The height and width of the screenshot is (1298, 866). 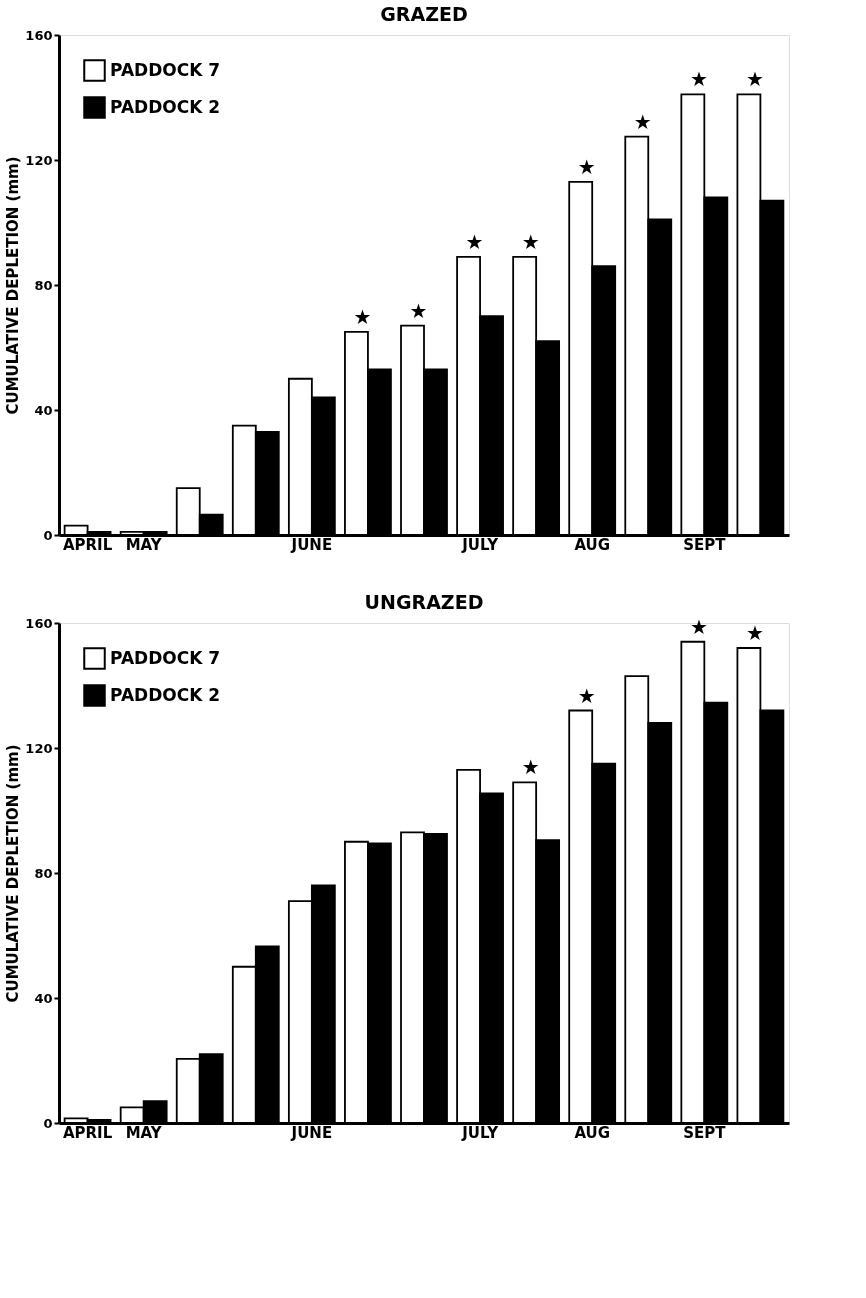 What do you see at coordinates (424, 602) in the screenshot?
I see `chart-title: UNGRAZED` at bounding box center [424, 602].